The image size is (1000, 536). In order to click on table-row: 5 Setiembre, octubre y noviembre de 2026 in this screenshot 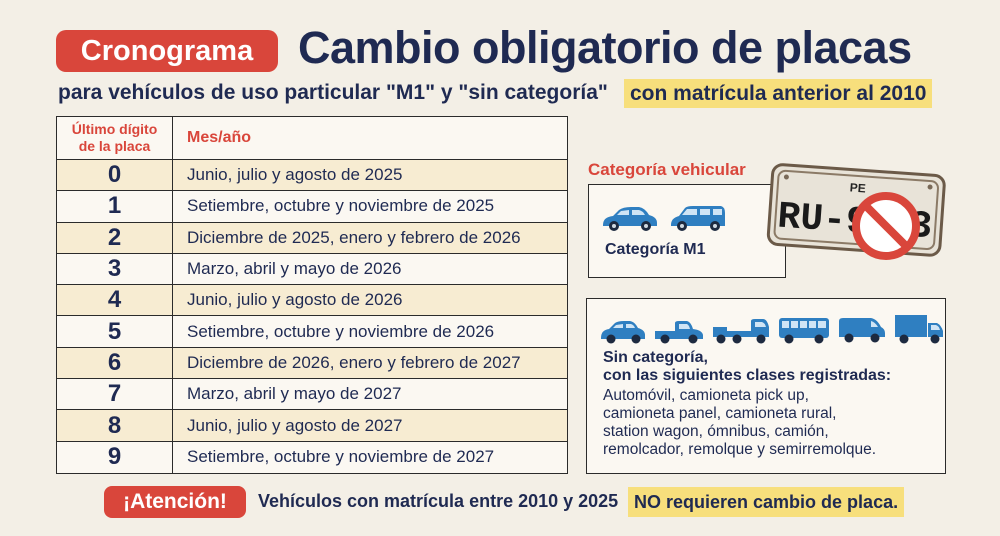, I will do `click(312, 332)`.